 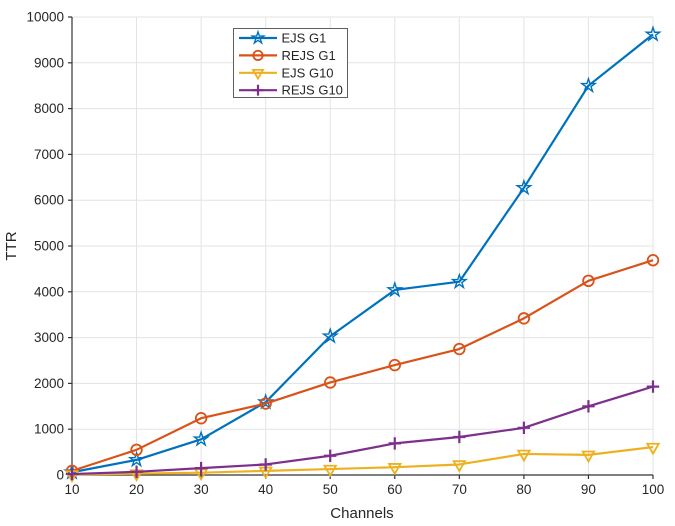 I want to click on y-tick-label: 6000, so click(x=49, y=200).